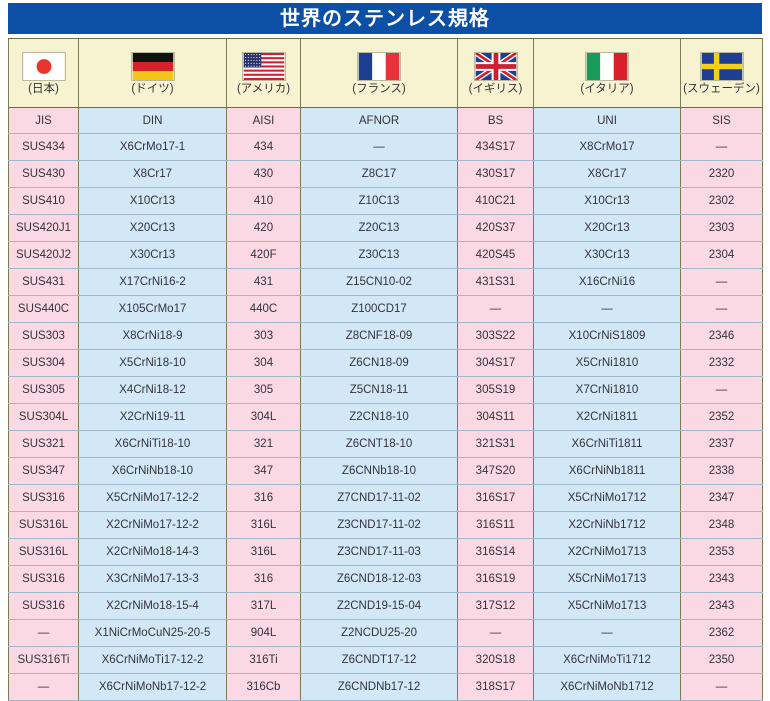 Image resolution: width=770 pixels, height=701 pixels. What do you see at coordinates (721, 336) in the screenshot?
I see `cell-sis: 2346` at bounding box center [721, 336].